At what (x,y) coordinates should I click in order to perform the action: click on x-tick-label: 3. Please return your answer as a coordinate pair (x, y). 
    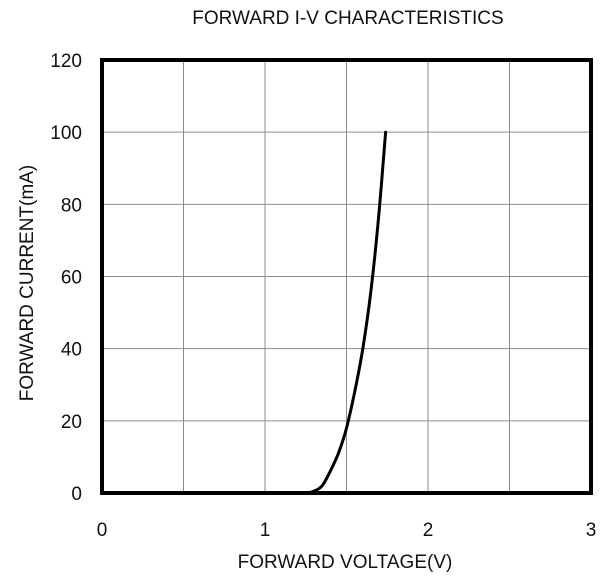
    Looking at the image, I should click on (591, 530).